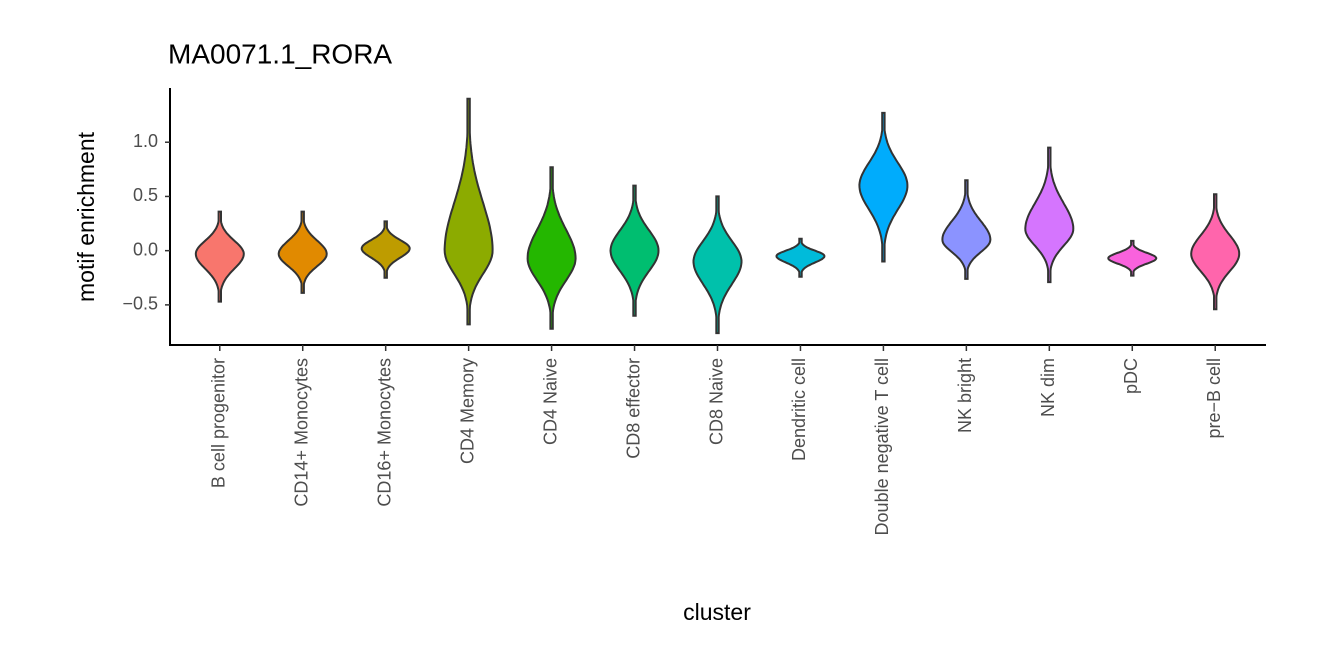  What do you see at coordinates (145, 195) in the screenshot?
I see `y-tick-label: 0.5` at bounding box center [145, 195].